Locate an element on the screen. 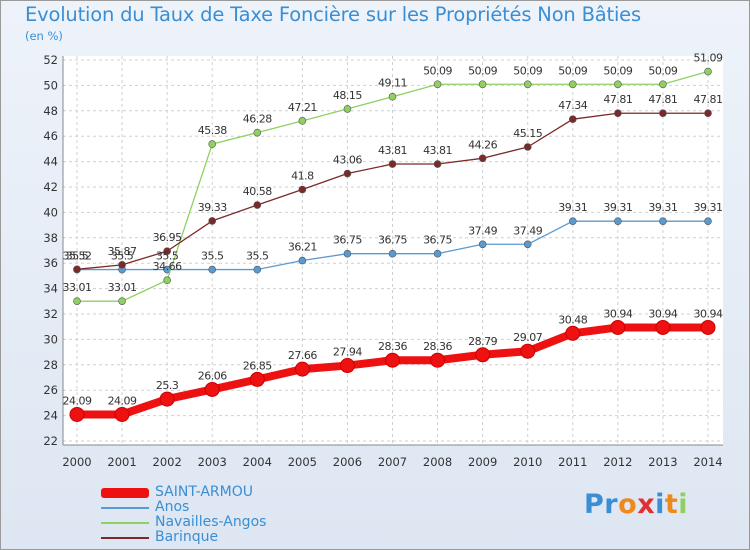 Image resolution: width=750 pixels, height=550 pixels. legend-item-saint-armou: SAINT-ARMOU is located at coordinates (183, 492).